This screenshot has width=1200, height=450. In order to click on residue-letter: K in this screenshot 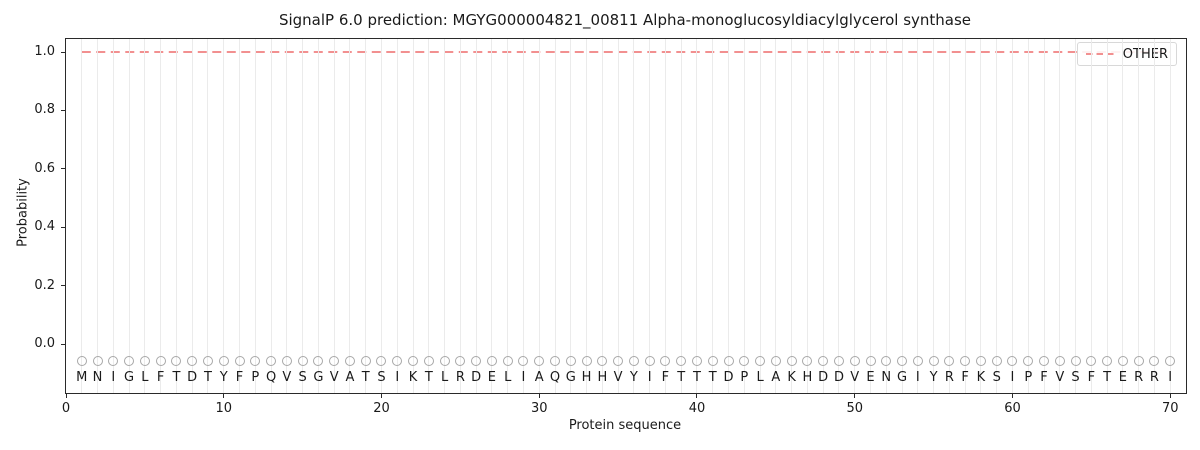, I will do `click(981, 377)`.